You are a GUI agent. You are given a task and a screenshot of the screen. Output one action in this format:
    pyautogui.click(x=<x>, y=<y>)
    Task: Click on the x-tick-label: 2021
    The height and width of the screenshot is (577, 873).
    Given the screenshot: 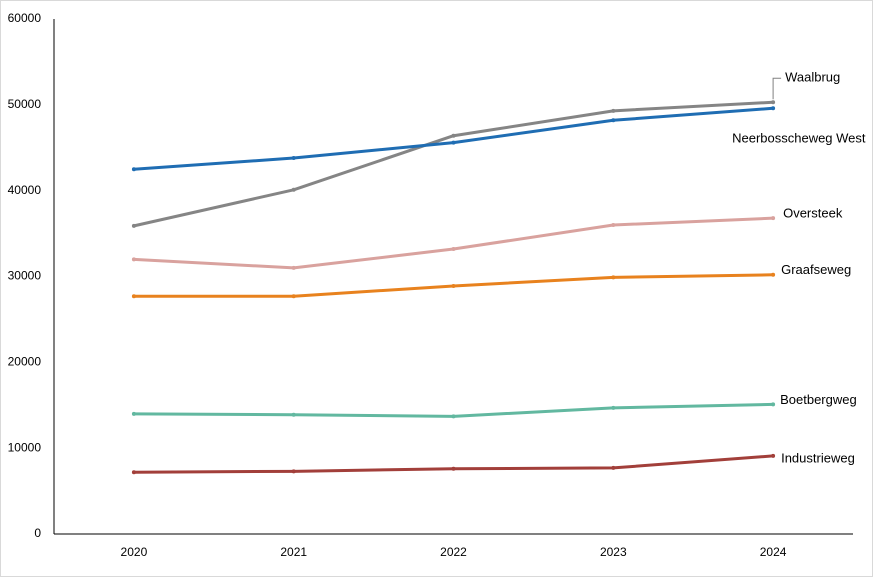 What is the action you would take?
    pyautogui.click(x=293, y=552)
    